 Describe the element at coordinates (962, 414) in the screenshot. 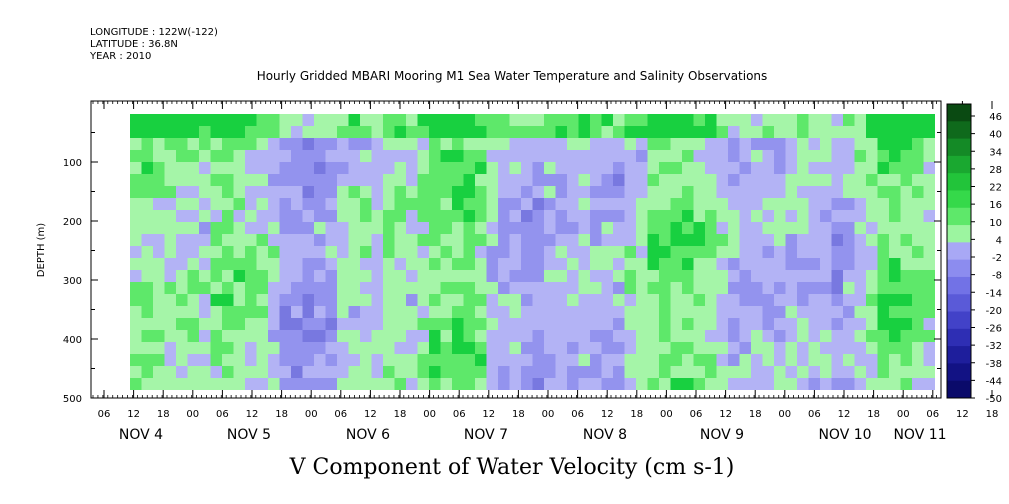

I see `hour-tick-label: 12` at that location.